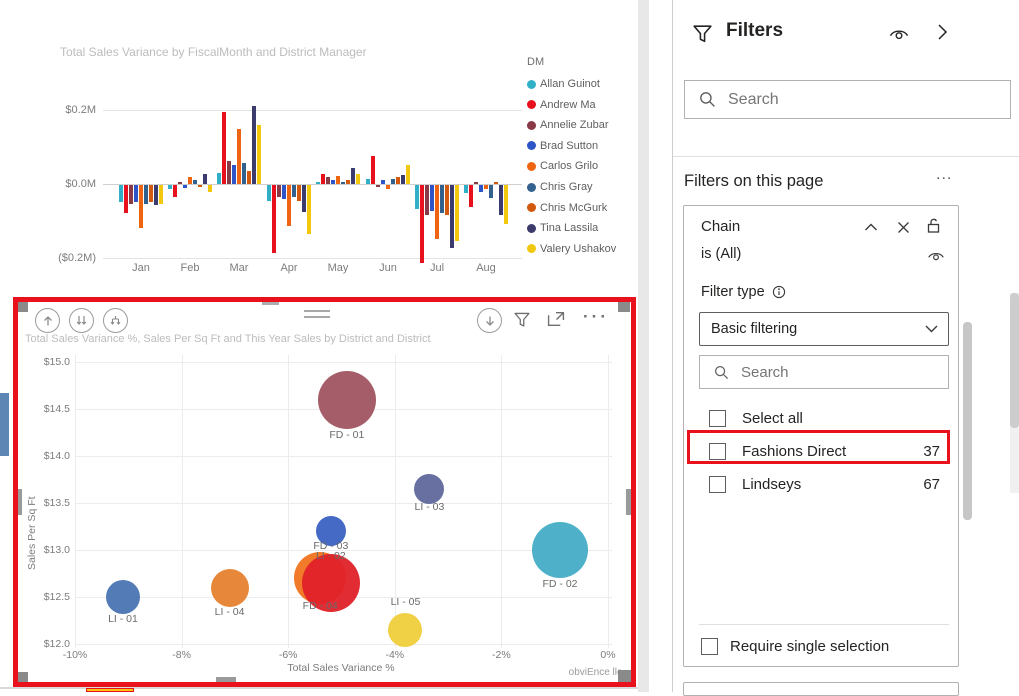 Image resolution: width=1019 pixels, height=696 pixels. I want to click on resize-handle-left, so click(18, 502).